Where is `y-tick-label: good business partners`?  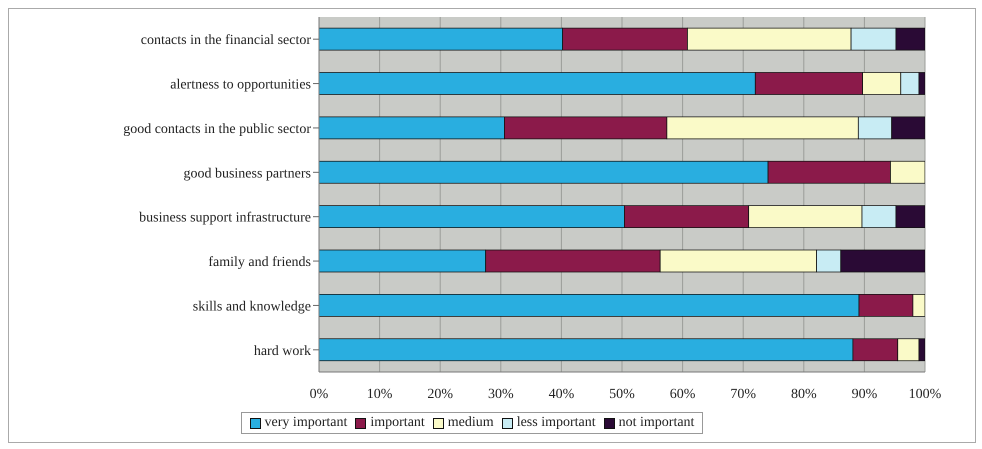
y-tick-label: good business partners is located at coordinates (247, 174).